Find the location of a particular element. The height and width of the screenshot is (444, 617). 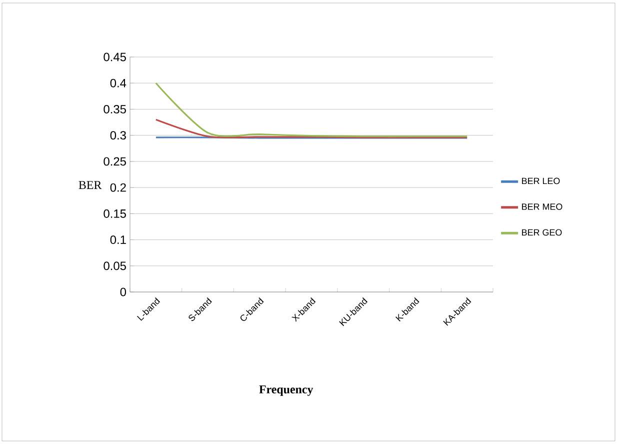

legend-label: BER MEO is located at coordinates (542, 207).